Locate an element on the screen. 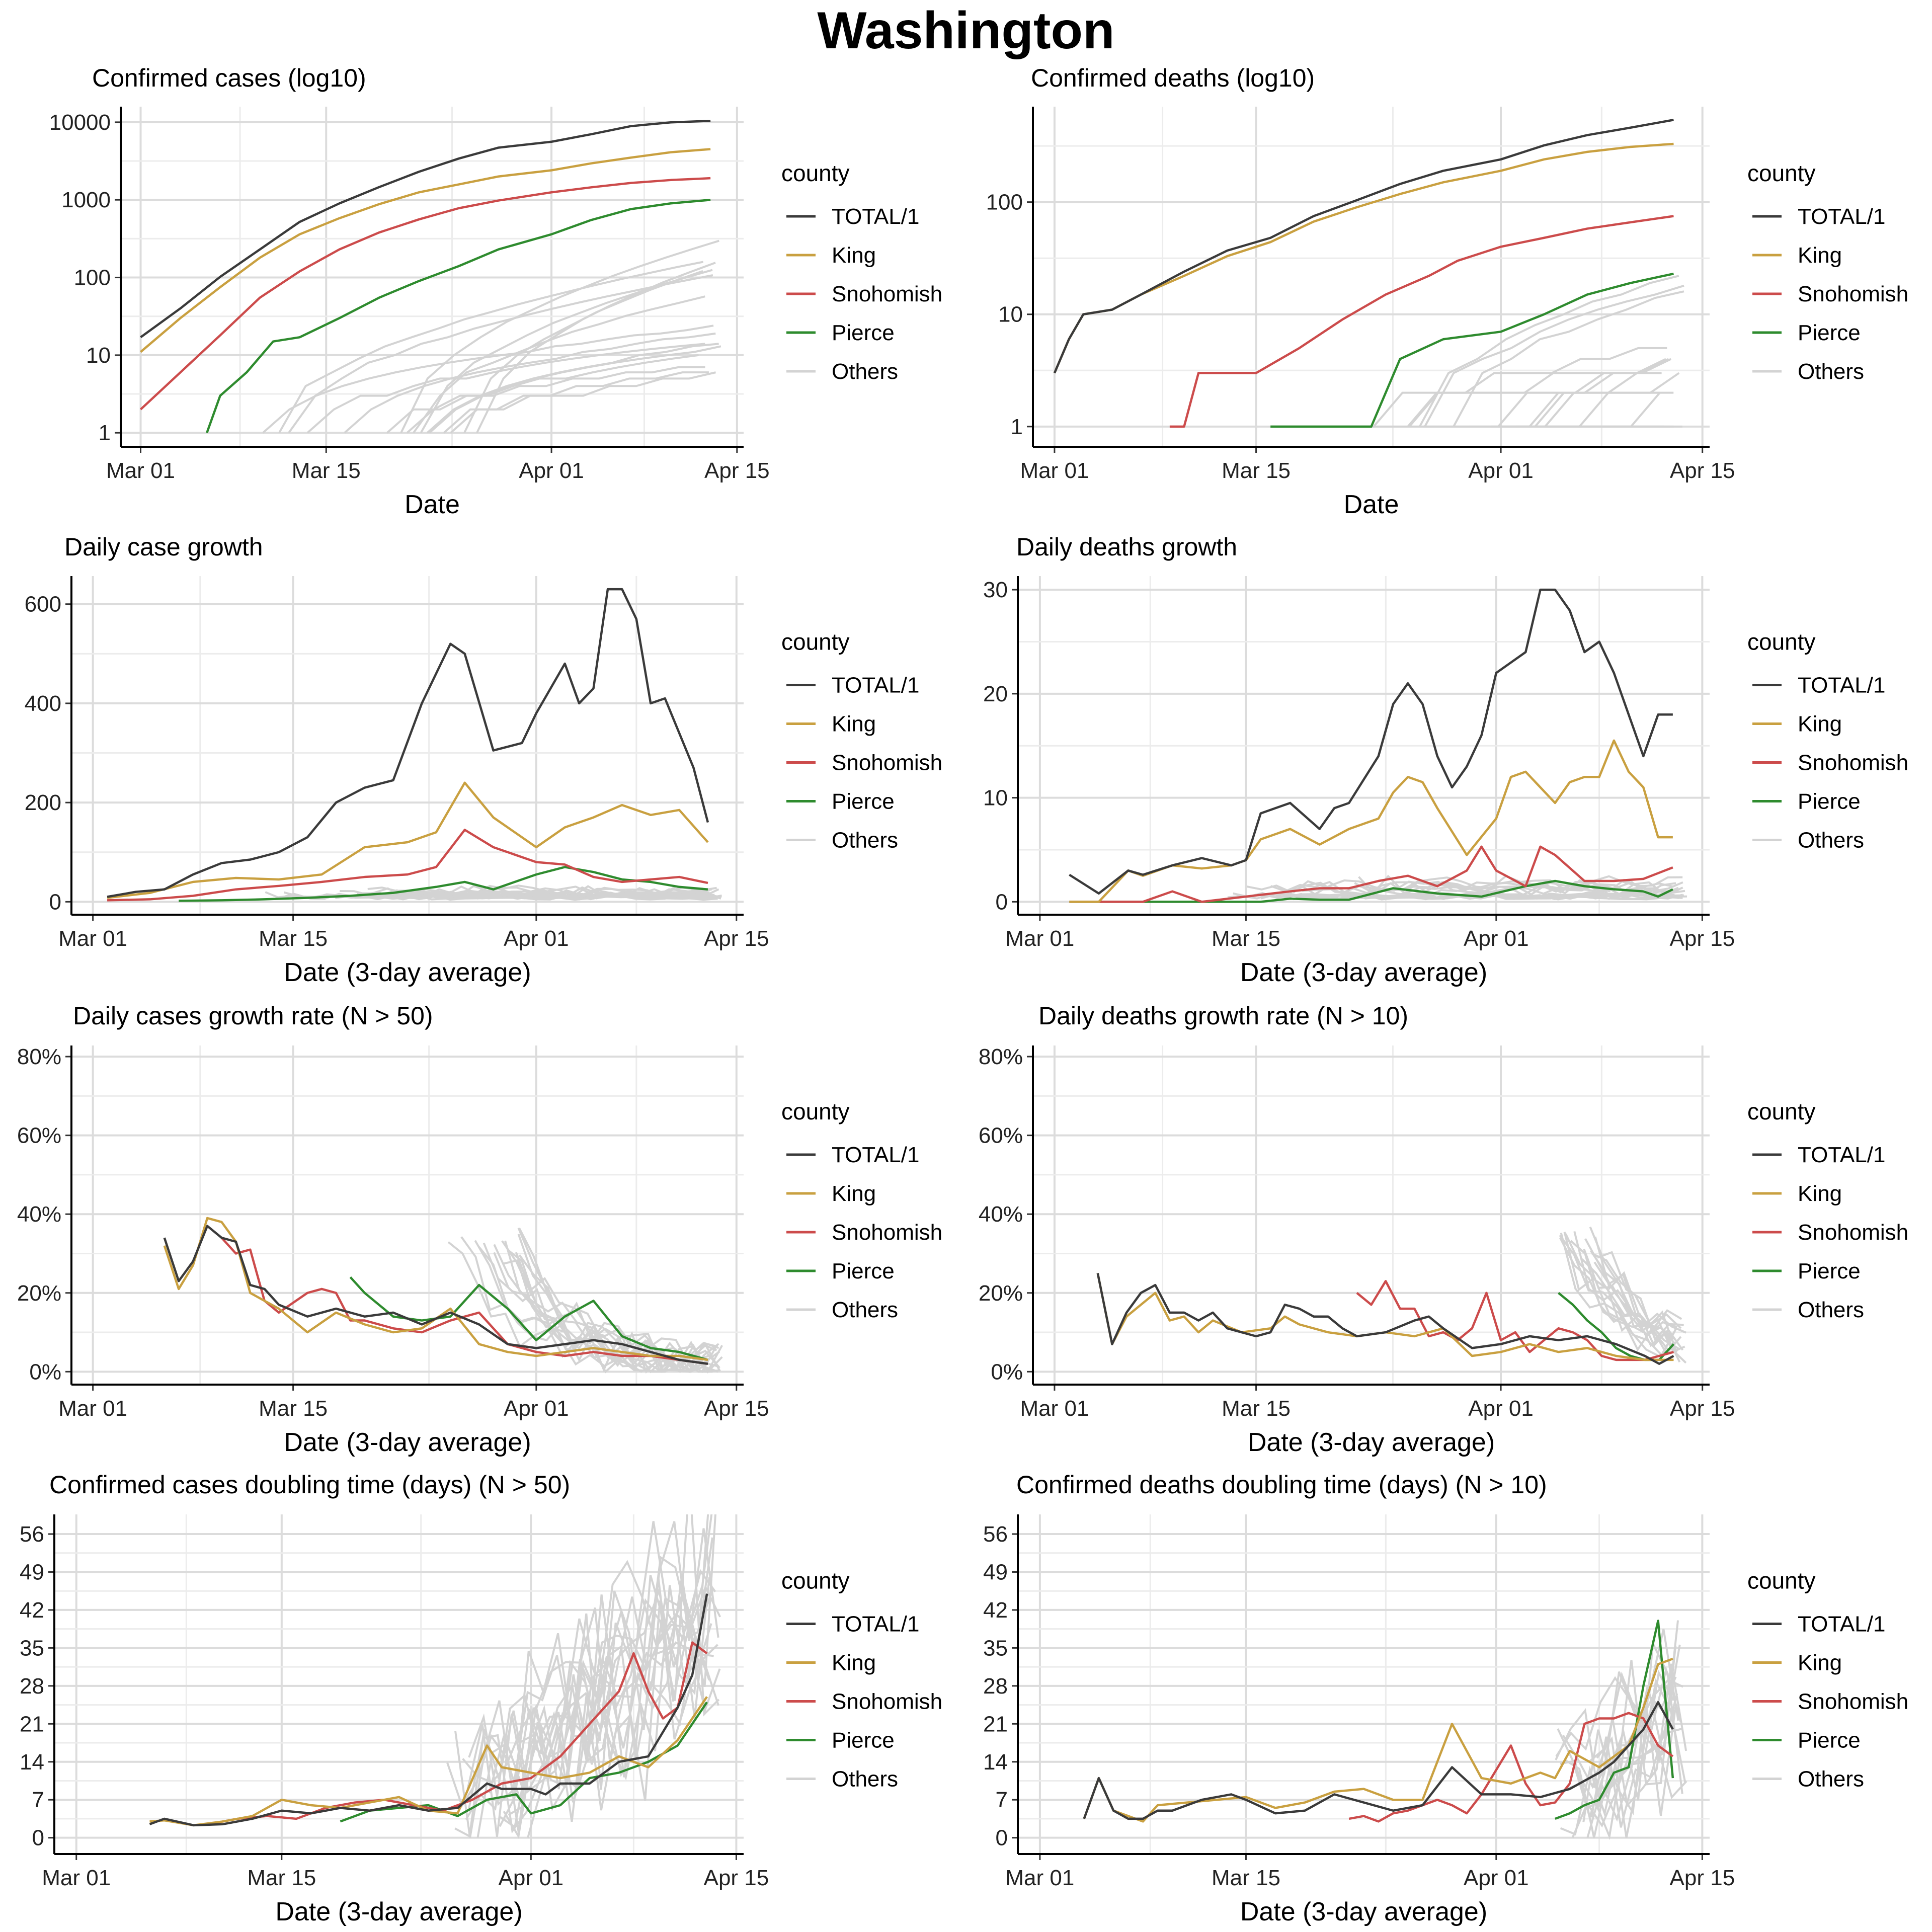 Image resolution: width=1932 pixels, height=1932 pixels. y-tick-label: 14 is located at coordinates (32, 1763).